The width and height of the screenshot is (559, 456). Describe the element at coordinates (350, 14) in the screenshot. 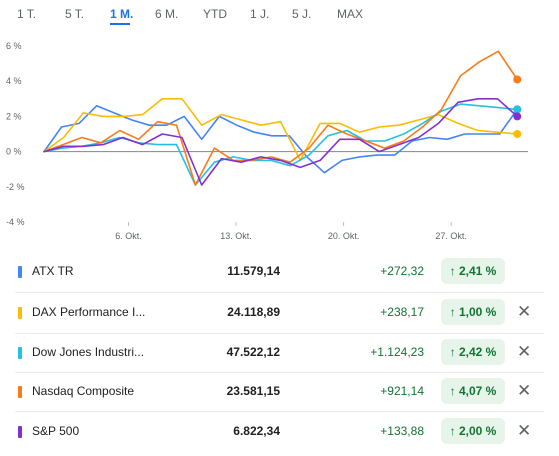

I see `tab-max: MAX` at that location.